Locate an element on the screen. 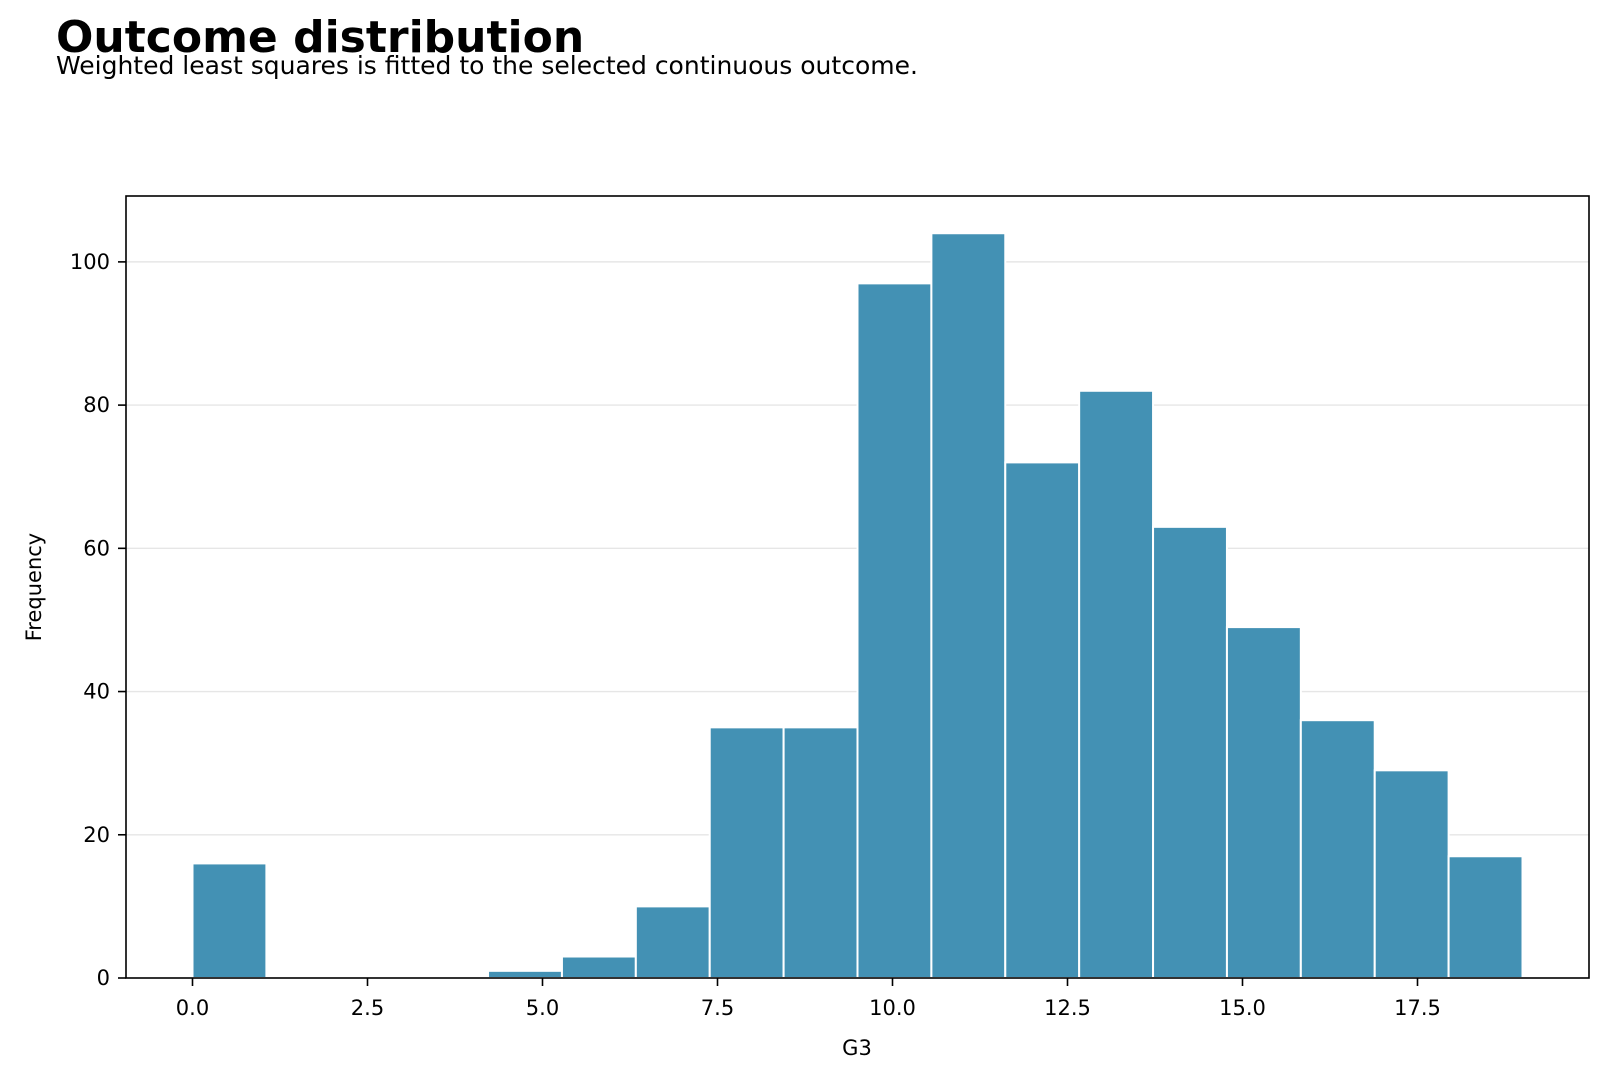 This screenshot has height=1073, width=1600. x-tick-label: 12.5 is located at coordinates (1067, 1008).